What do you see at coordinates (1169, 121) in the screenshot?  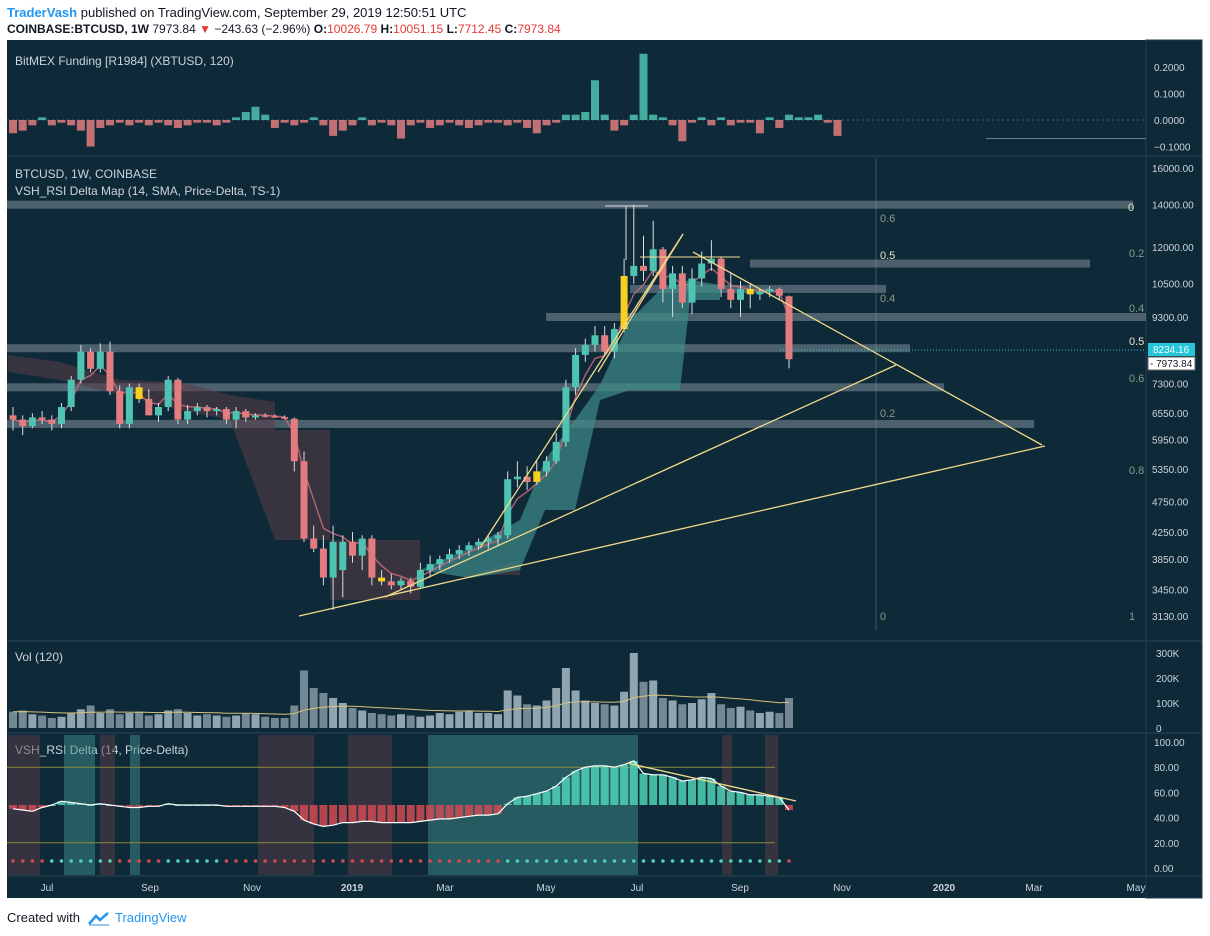 I see `funding-tick-label: 0.0000` at bounding box center [1169, 121].